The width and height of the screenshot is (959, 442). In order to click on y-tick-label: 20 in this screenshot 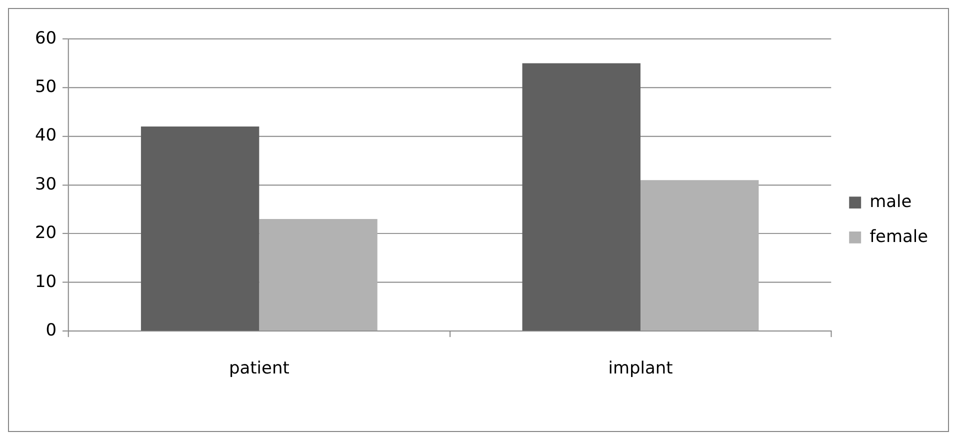, I will do `click(45, 232)`.